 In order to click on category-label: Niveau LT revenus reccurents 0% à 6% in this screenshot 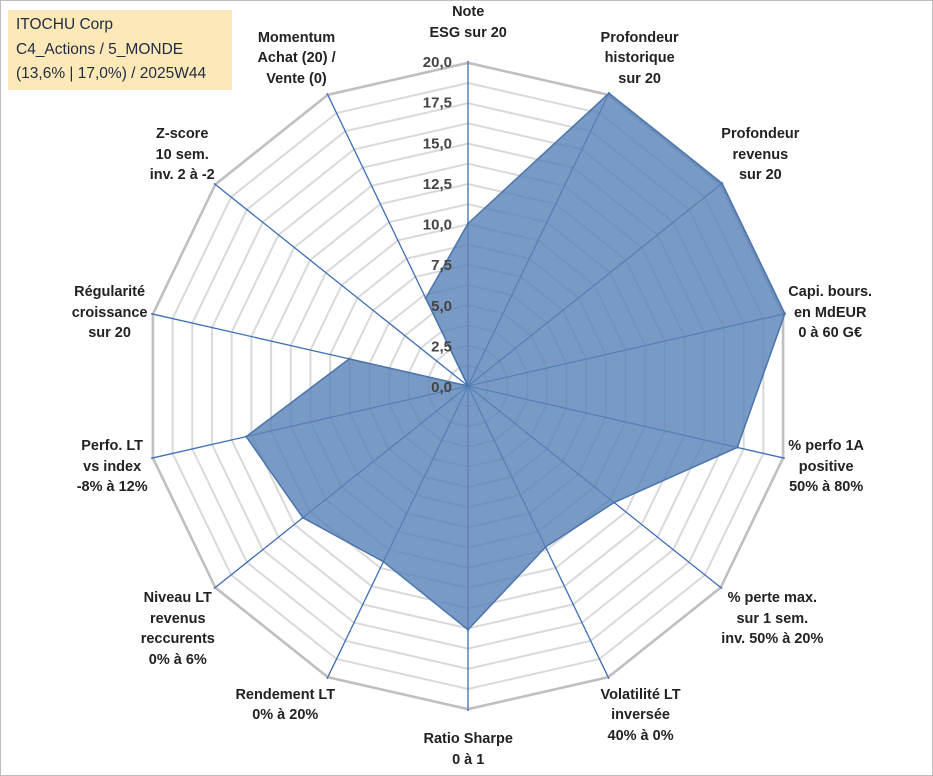, I will do `click(177, 629)`.